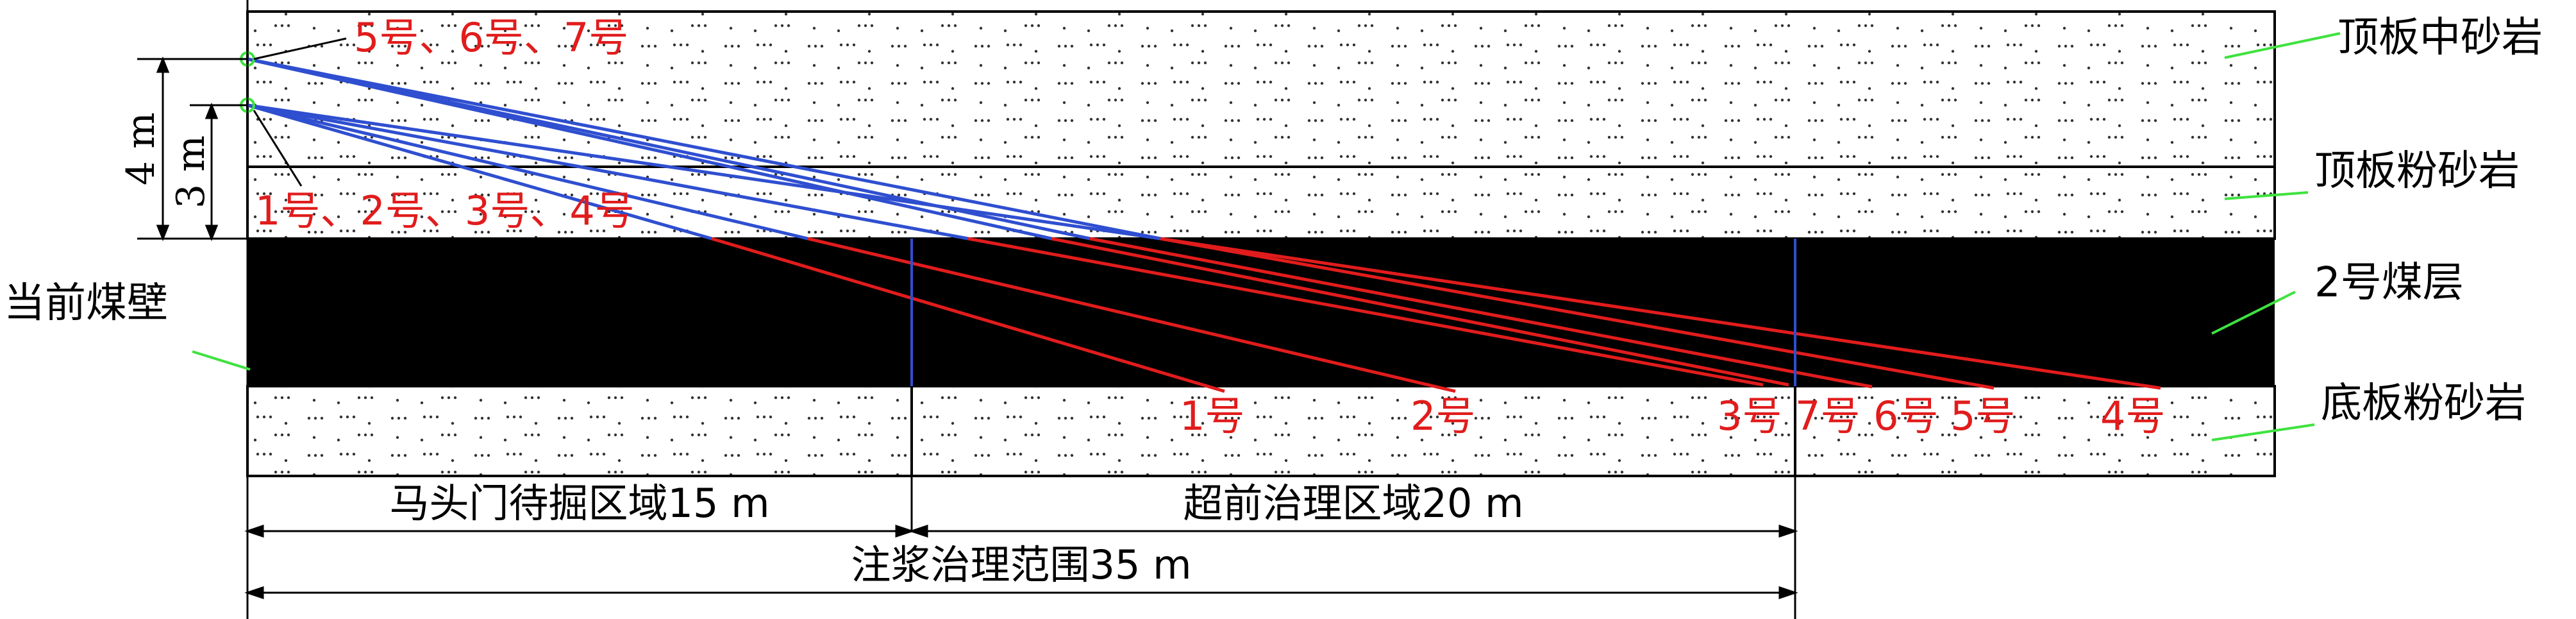 The height and width of the screenshot is (619, 2576). What do you see at coordinates (2253, 313) in the screenshot?
I see `coal-seam-leader` at bounding box center [2253, 313].